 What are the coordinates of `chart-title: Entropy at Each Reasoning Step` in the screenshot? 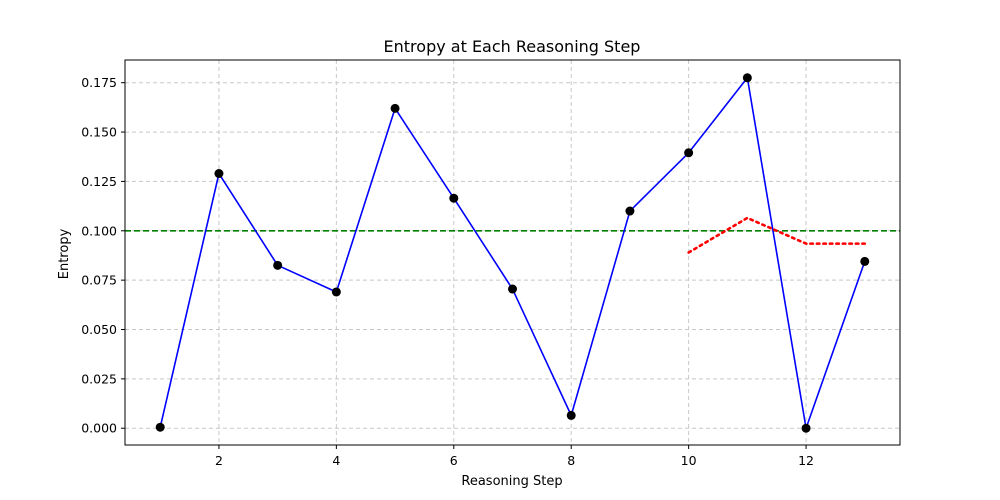 It's located at (512, 46).